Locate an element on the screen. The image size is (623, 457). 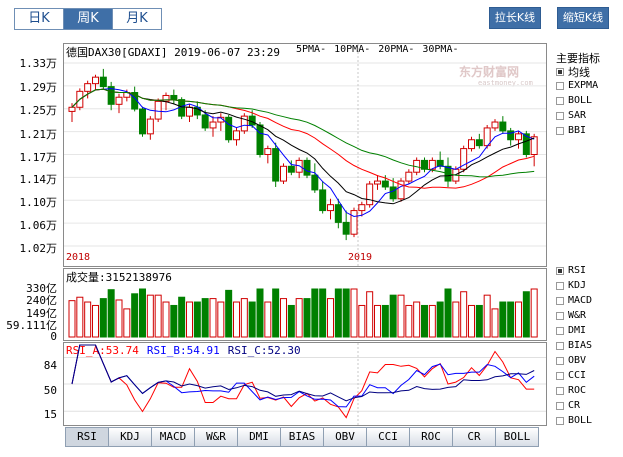
rsi-legend: RSI_A:53.74 RSI_B:54.91 RSI_C:52.30 is located at coordinates (187, 350).